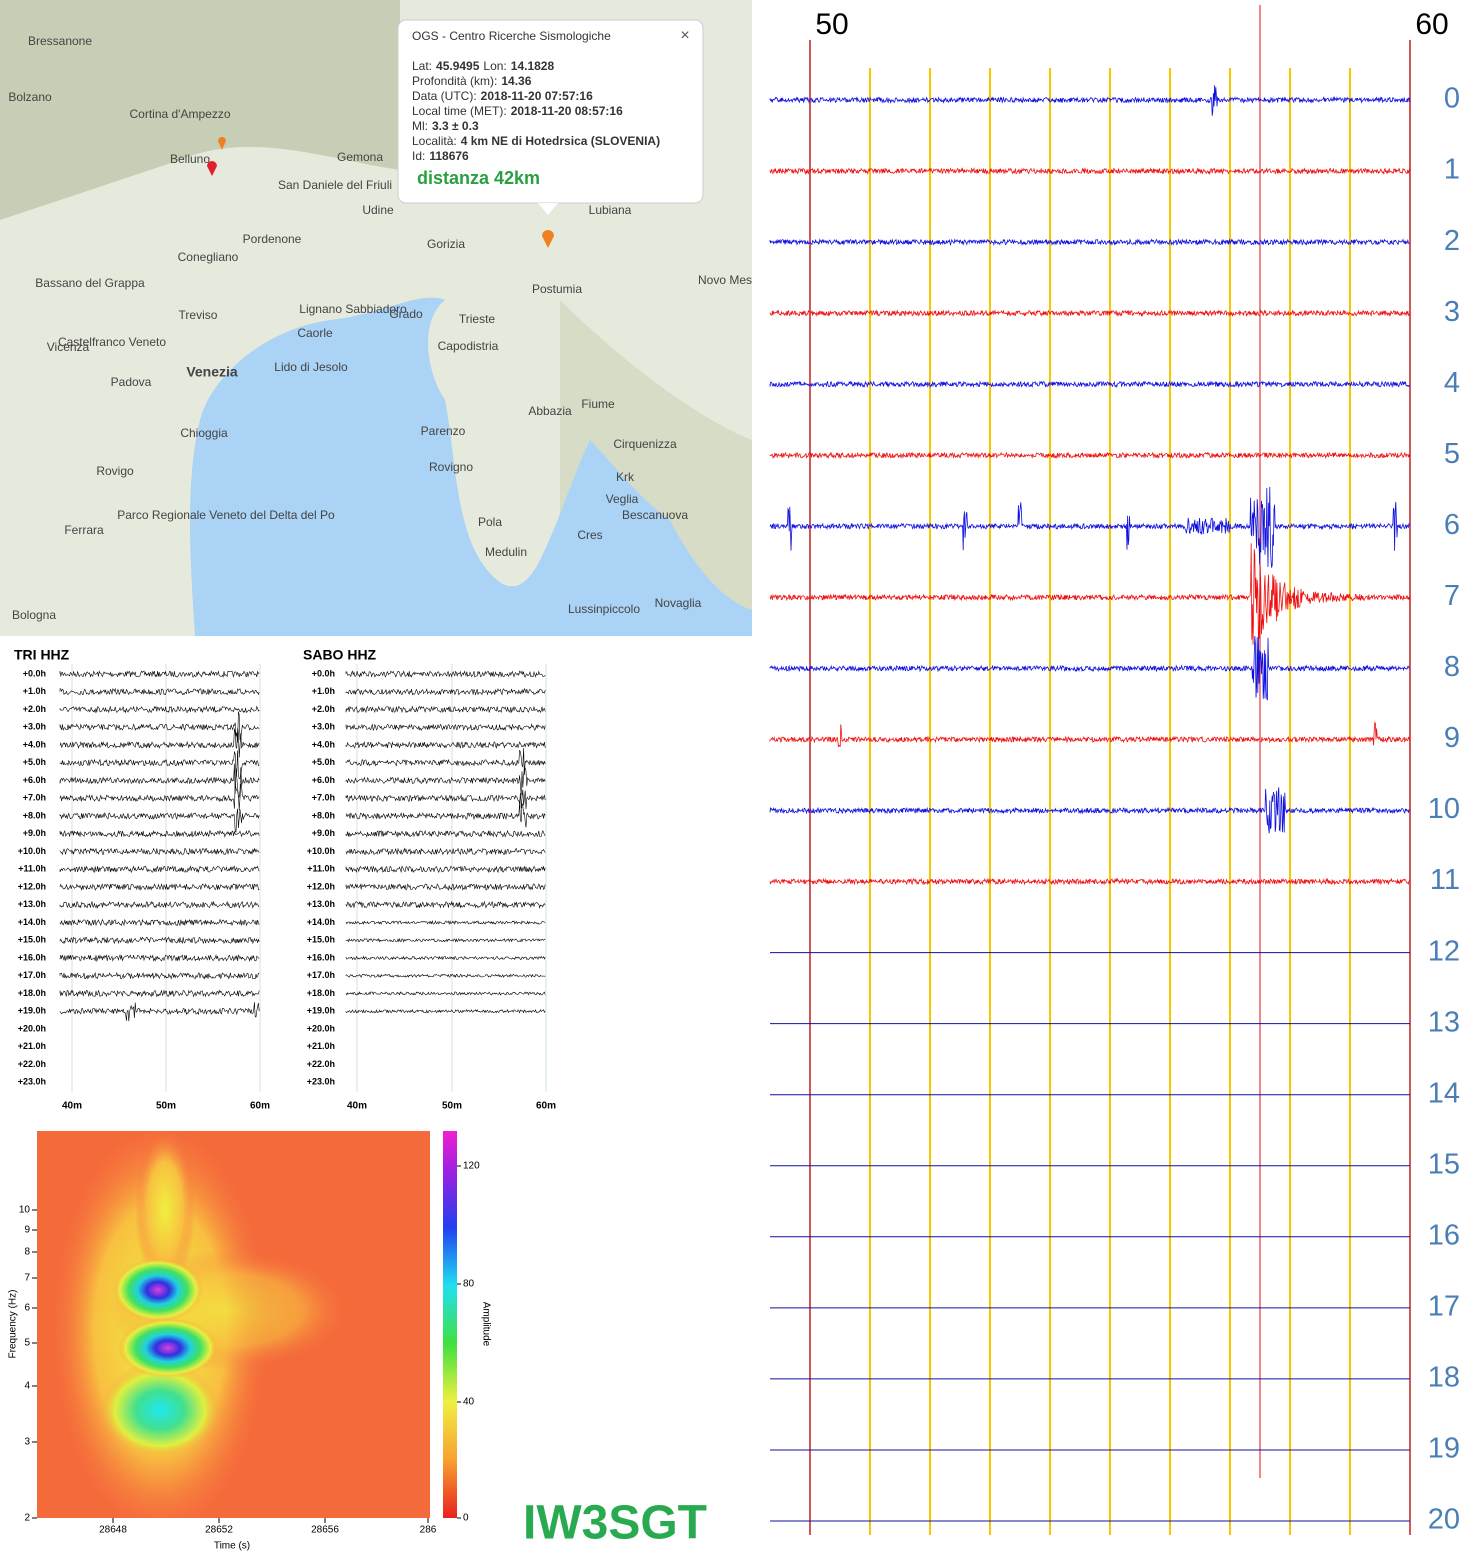  I want to click on row-label: 20, so click(1444, 1520).